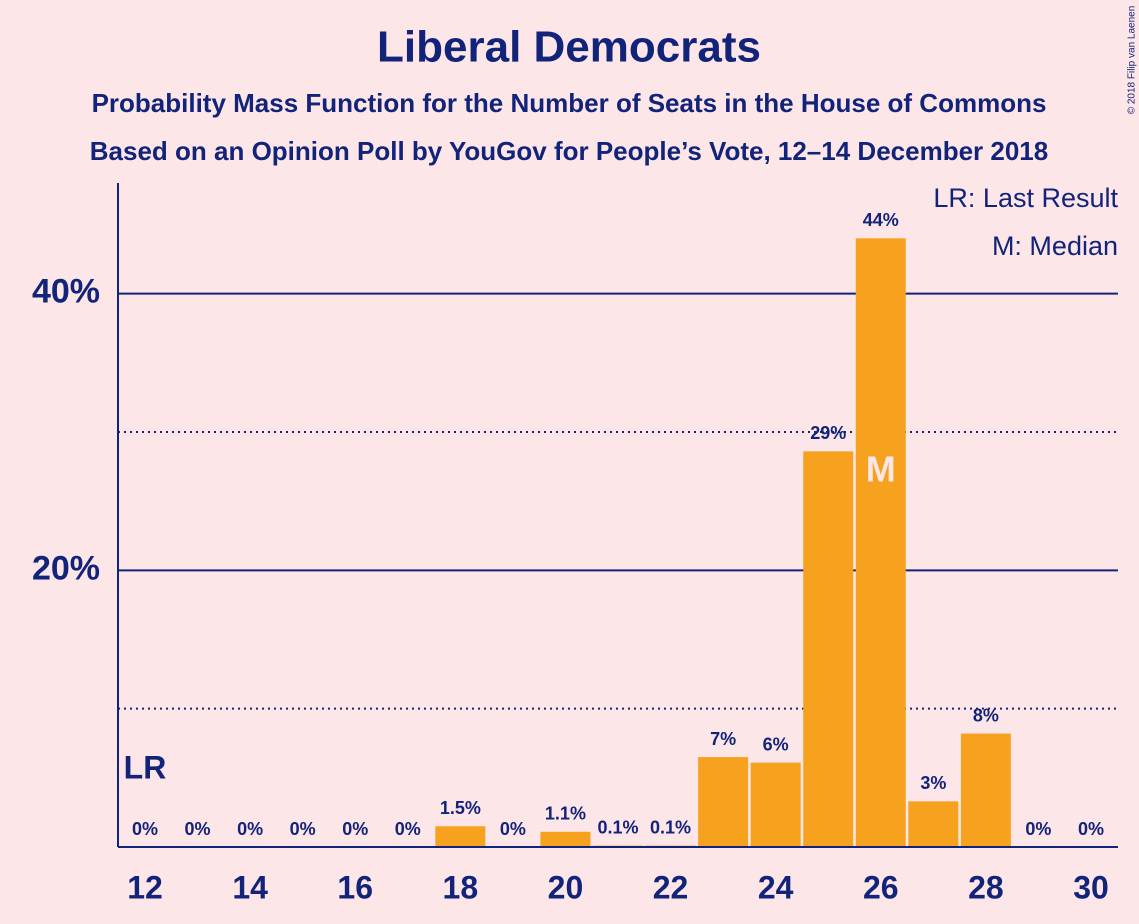  Describe the element at coordinates (1055, 246) in the screenshot. I see `legend-entry: M: Median` at that location.